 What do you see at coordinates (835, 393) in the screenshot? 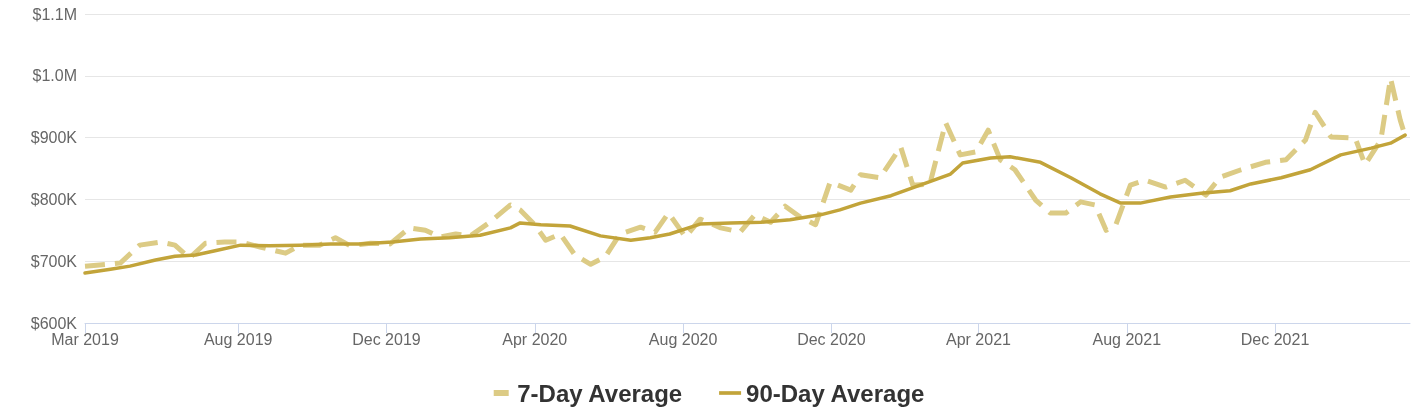
I see `legend-label: 90-Day Average` at bounding box center [835, 393].